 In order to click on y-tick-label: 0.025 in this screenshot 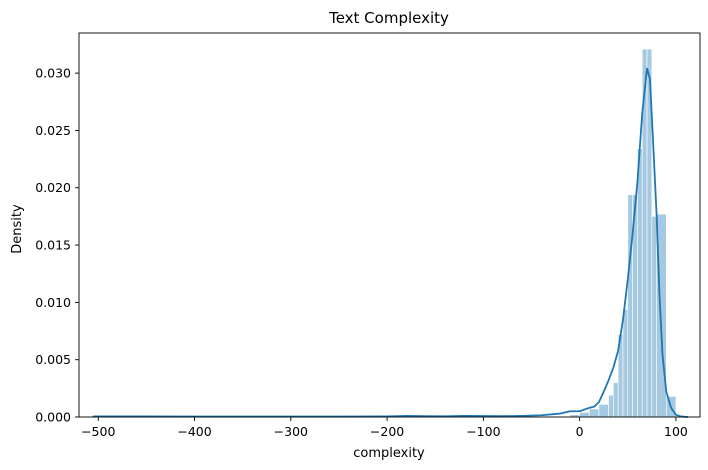, I will do `click(53, 130)`.